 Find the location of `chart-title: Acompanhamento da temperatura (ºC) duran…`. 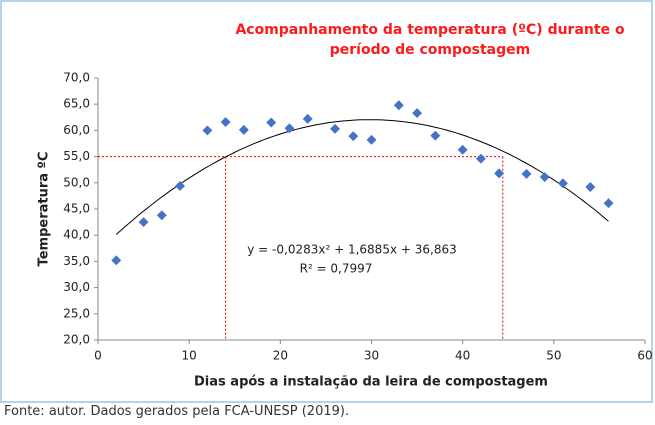

chart-title: Acompanhamento da temperatura (ºC) duran… is located at coordinates (430, 40).